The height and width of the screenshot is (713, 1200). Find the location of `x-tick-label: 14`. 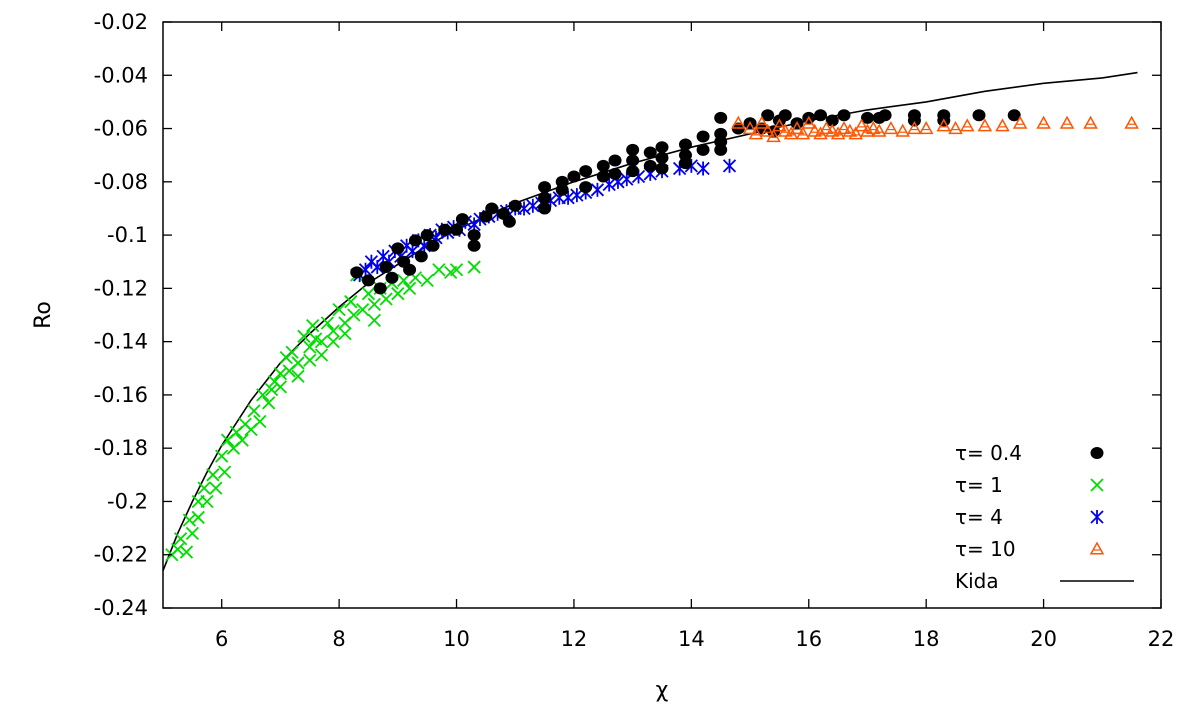

x-tick-label: 14 is located at coordinates (691, 639).